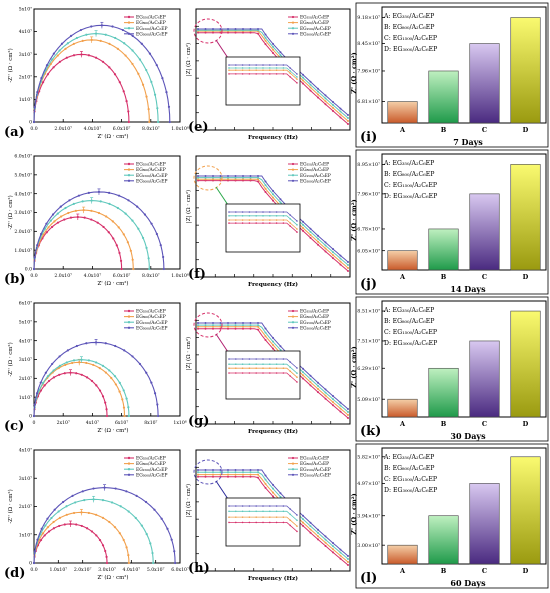 The width and height of the screenshot is (550, 593). I want to click on y-tick-label: 2x10⁷, so click(25, 77).